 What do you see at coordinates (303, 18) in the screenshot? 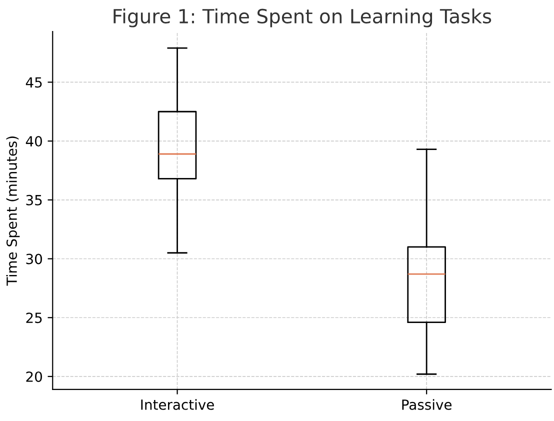
I see `chart-title: Figure 1: Time Spent on Learning Tasks` at bounding box center [303, 18].